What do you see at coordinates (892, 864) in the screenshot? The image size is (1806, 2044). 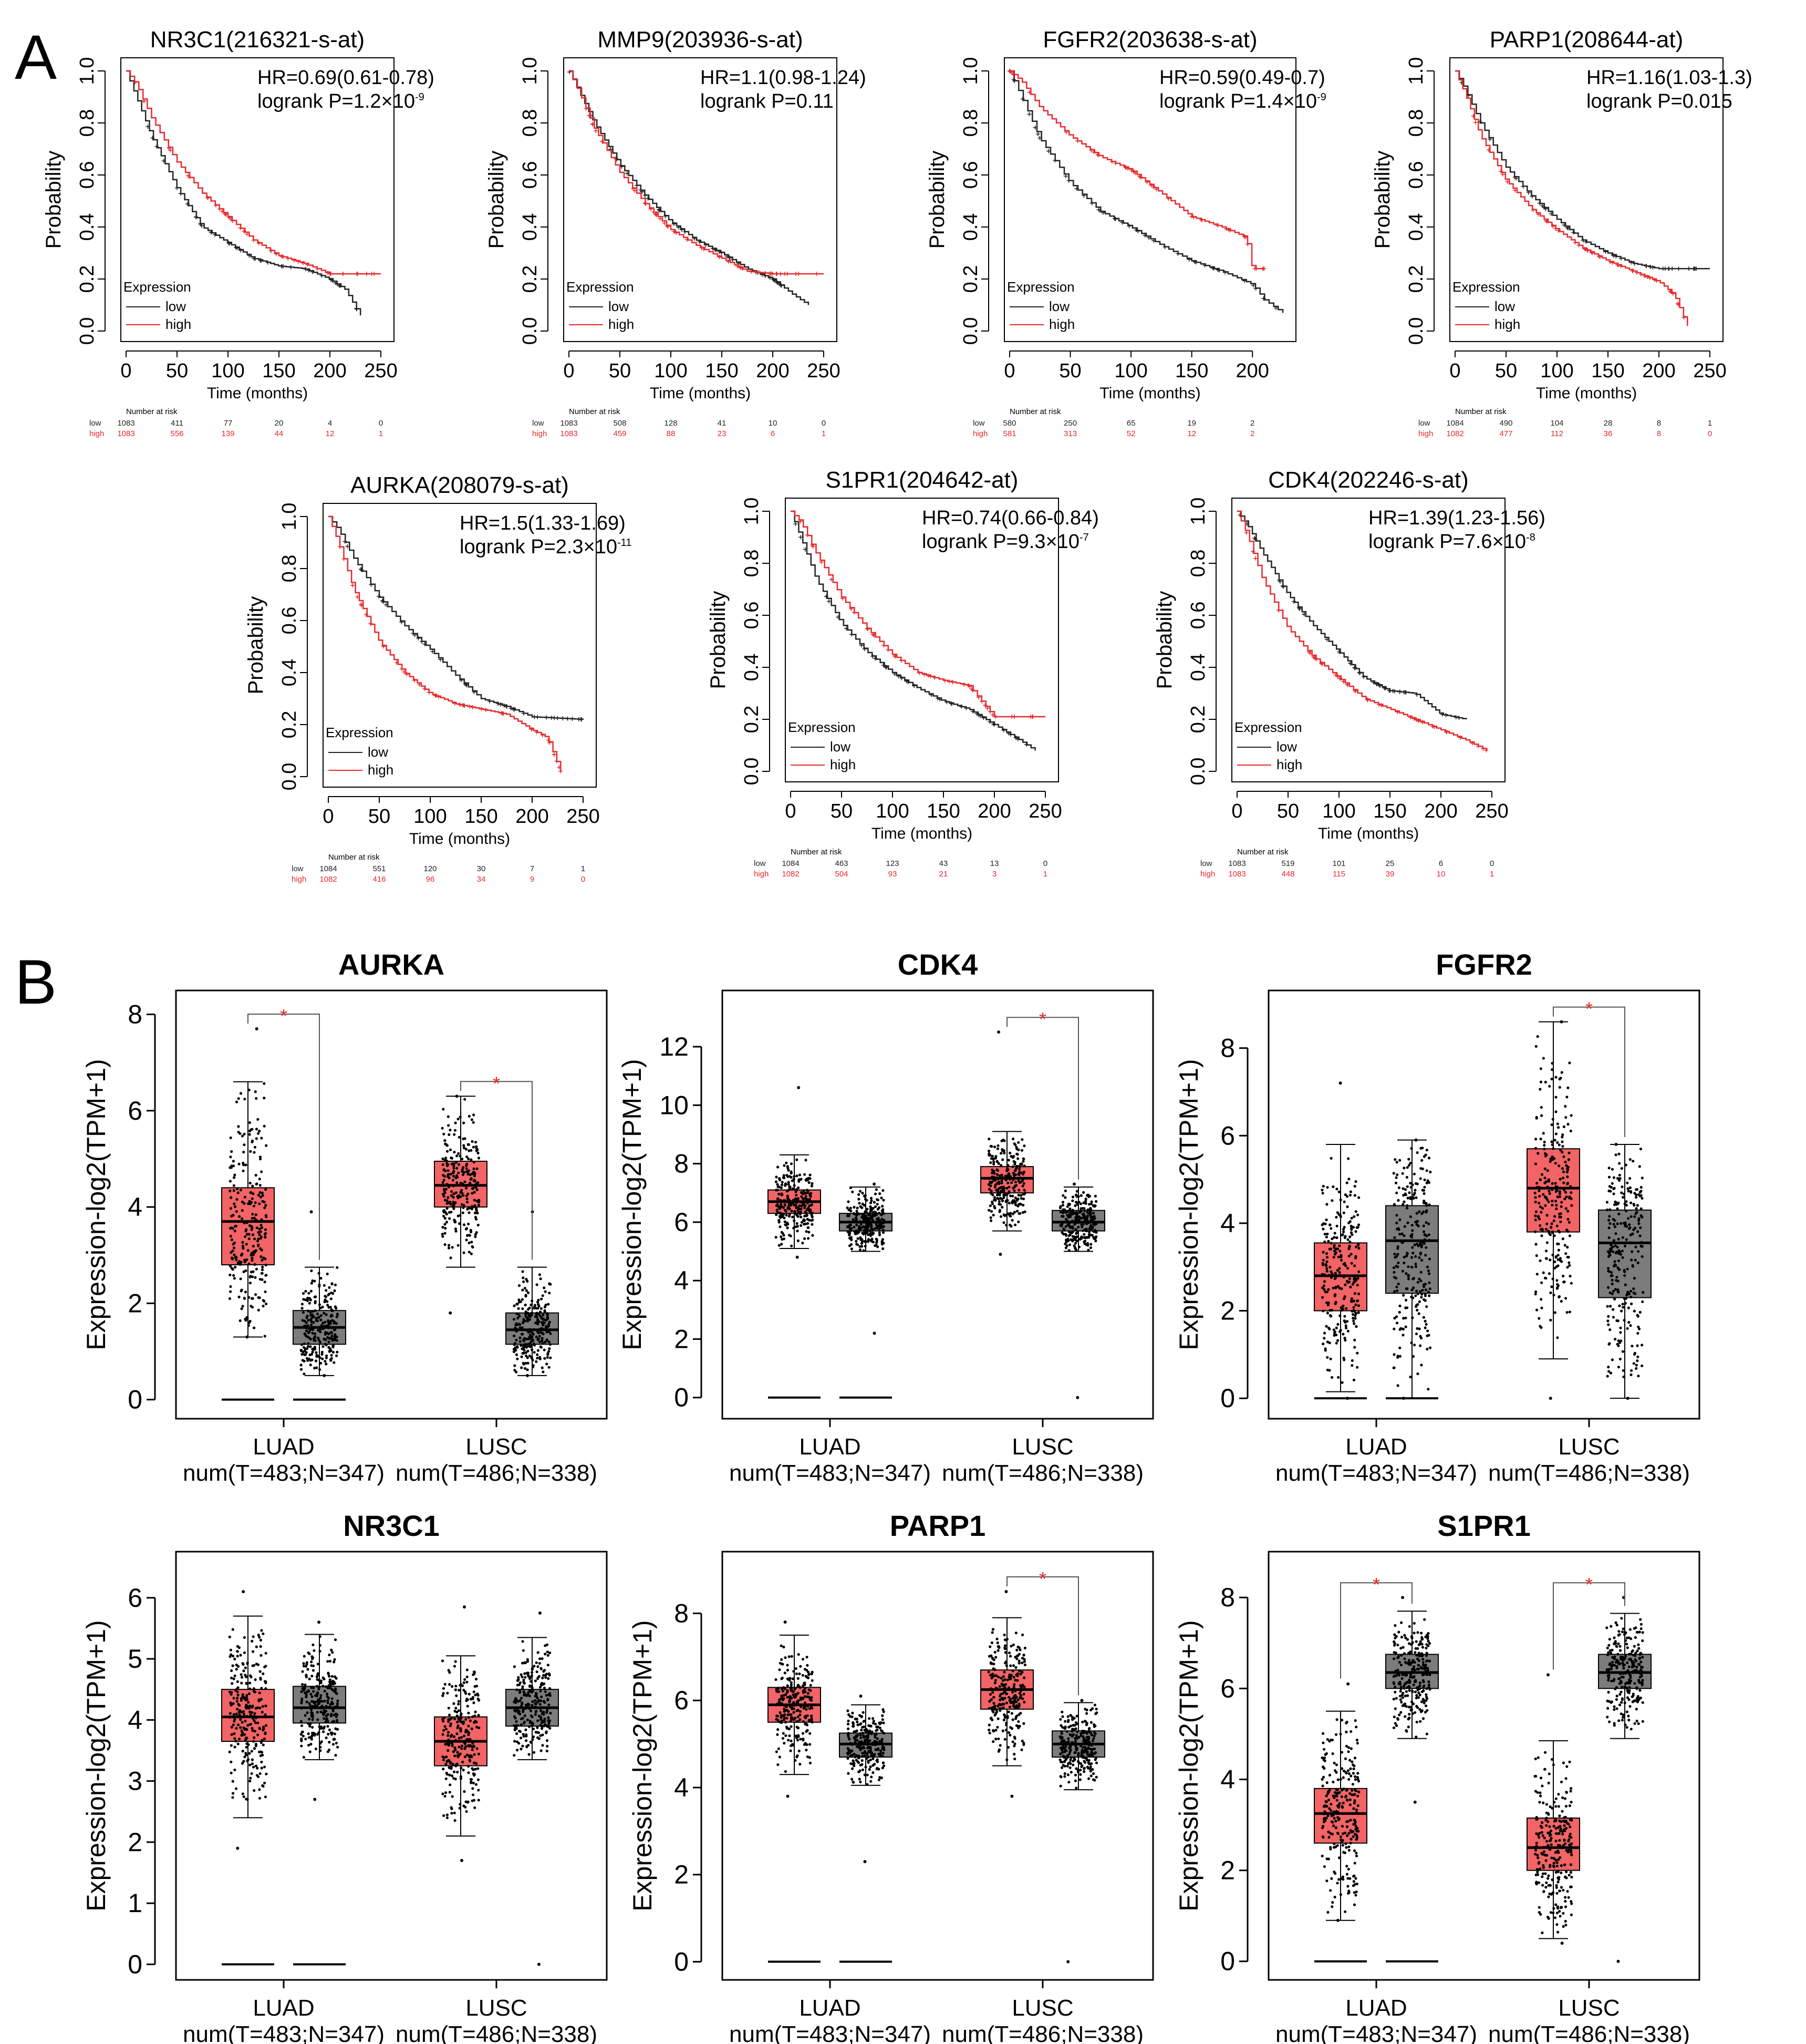 I see `km-risk-value: 123` at bounding box center [892, 864].